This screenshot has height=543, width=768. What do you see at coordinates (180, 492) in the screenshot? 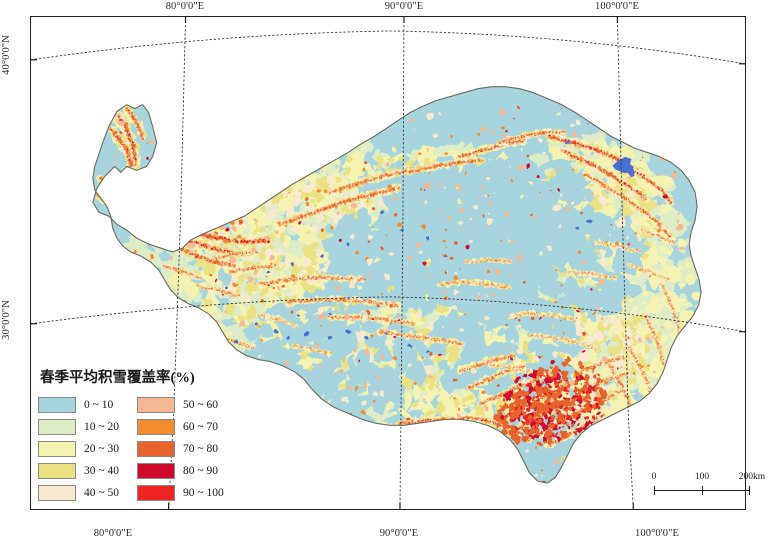
I see `legend-item: 90 ~ 100` at bounding box center [180, 492].